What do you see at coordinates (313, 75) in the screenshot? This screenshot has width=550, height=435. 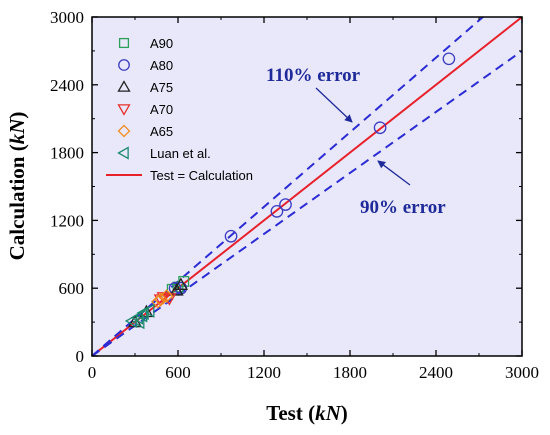 I see `annotation-110-error: 110% error` at bounding box center [313, 75].